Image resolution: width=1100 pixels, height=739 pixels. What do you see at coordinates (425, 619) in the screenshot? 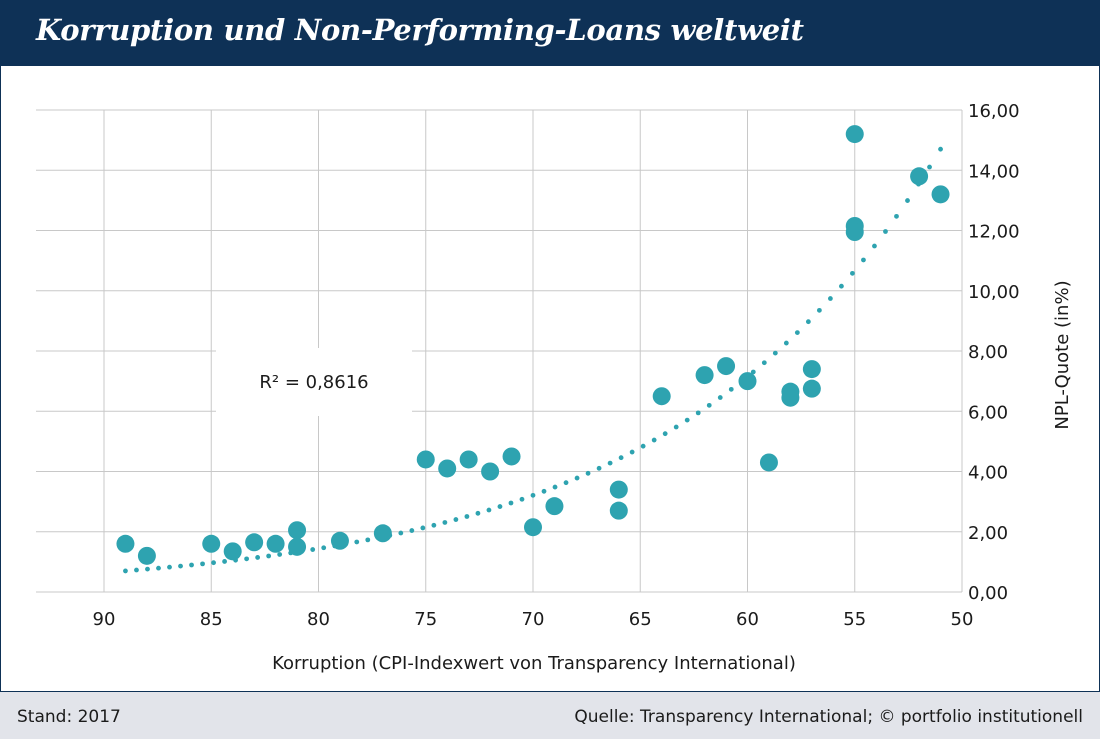
I see `x-tick-label: 75` at bounding box center [425, 619].